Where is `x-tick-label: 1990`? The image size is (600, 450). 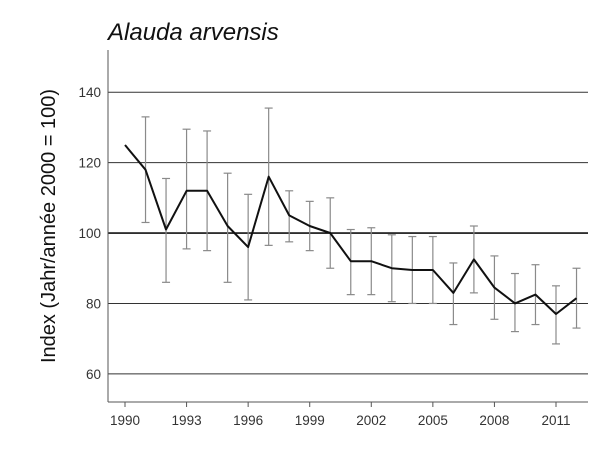 x-tick-label: 1990 is located at coordinates (125, 420).